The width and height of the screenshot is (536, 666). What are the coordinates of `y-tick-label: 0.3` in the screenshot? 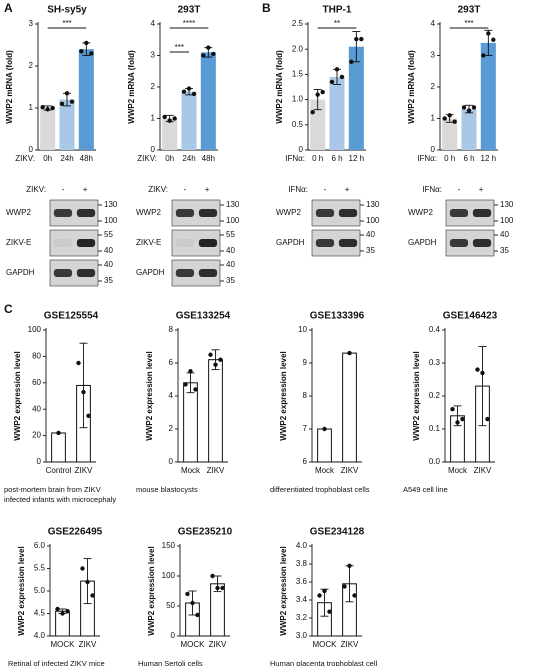 It's located at (435, 362).